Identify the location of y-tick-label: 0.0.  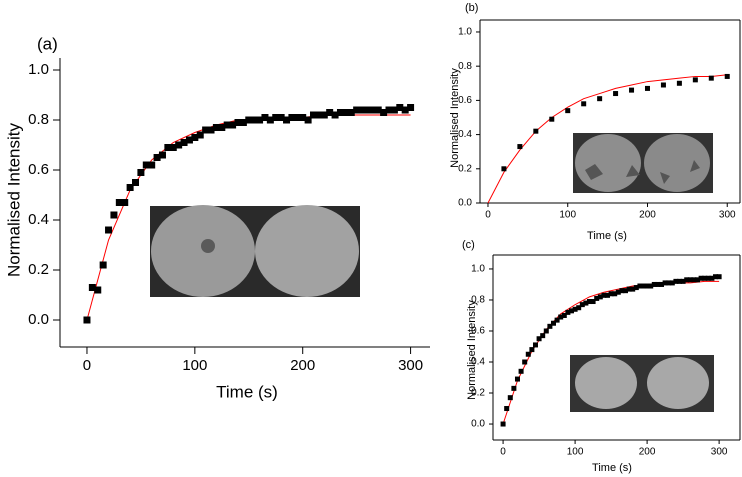
(478, 424).